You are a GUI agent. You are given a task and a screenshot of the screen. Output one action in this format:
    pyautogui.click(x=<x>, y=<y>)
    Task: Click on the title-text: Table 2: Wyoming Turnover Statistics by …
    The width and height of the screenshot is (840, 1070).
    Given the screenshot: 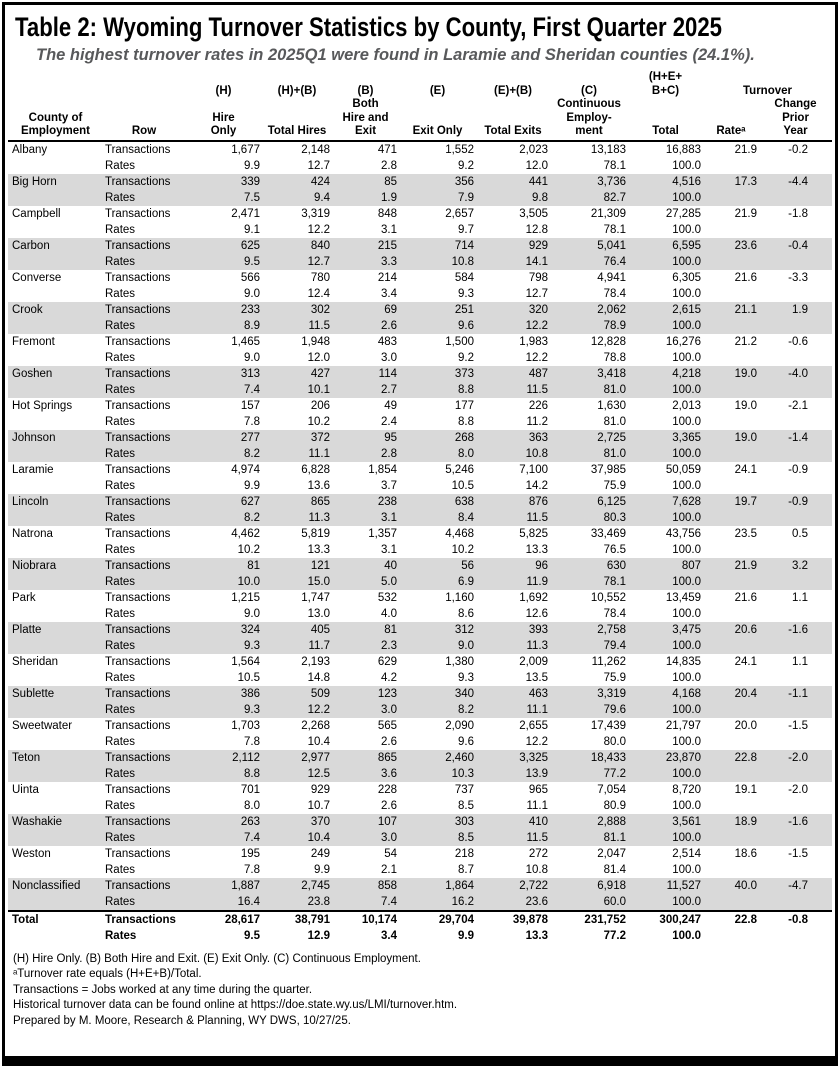 What is the action you would take?
    pyautogui.click(x=369, y=27)
    